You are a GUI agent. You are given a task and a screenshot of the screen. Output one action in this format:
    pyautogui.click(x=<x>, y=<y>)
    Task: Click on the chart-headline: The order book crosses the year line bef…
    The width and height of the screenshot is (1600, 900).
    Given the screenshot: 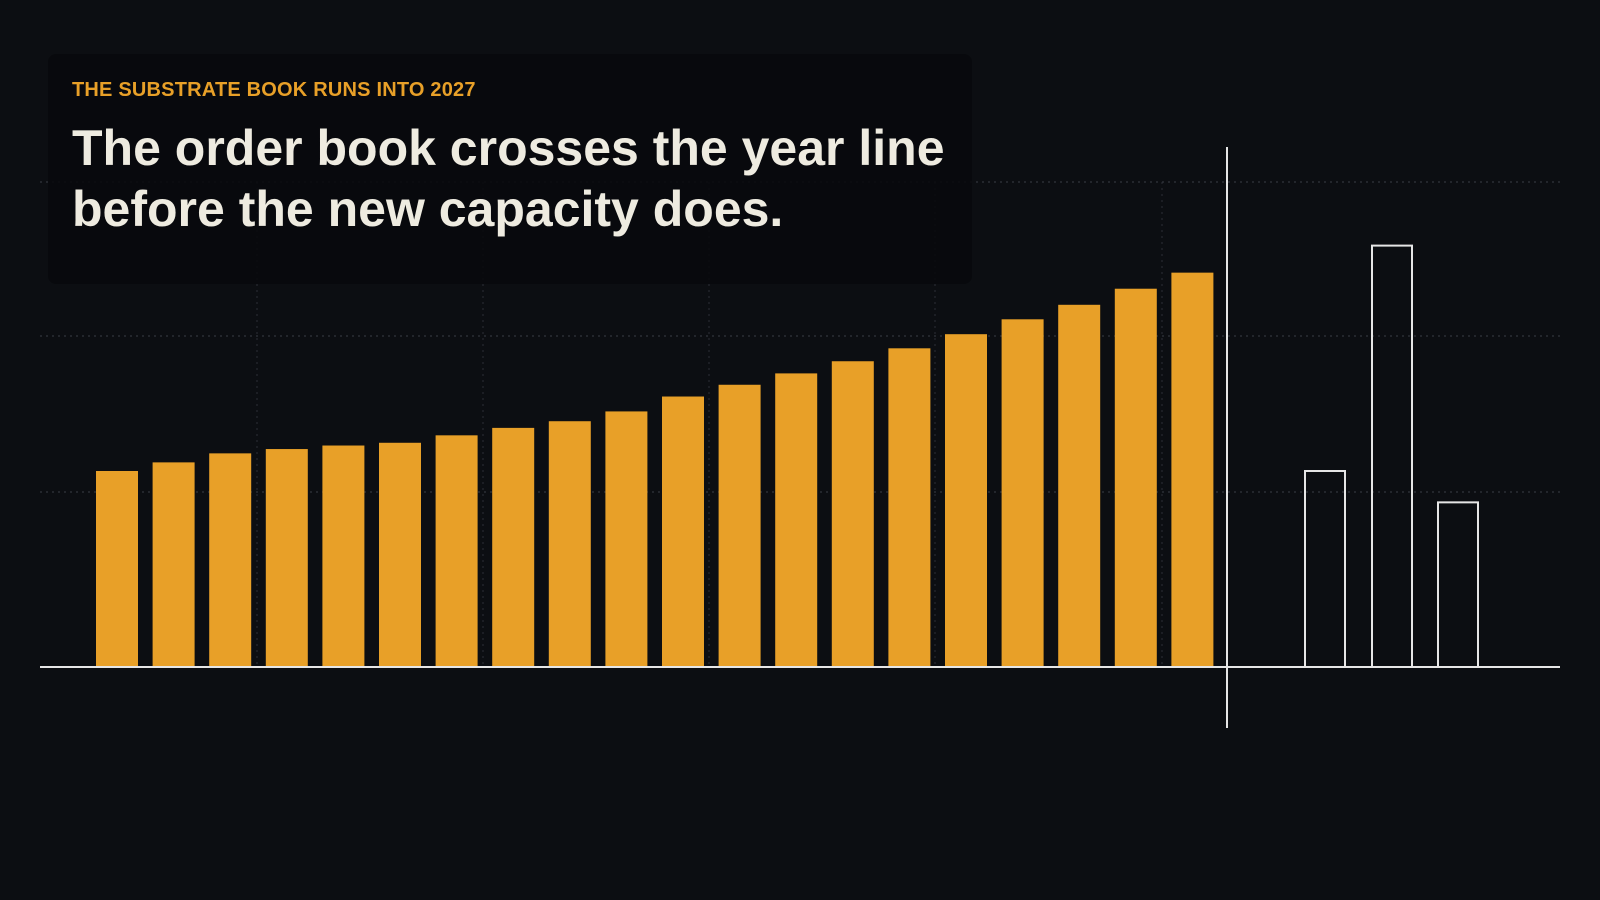 What is the action you would take?
    pyautogui.click(x=508, y=178)
    